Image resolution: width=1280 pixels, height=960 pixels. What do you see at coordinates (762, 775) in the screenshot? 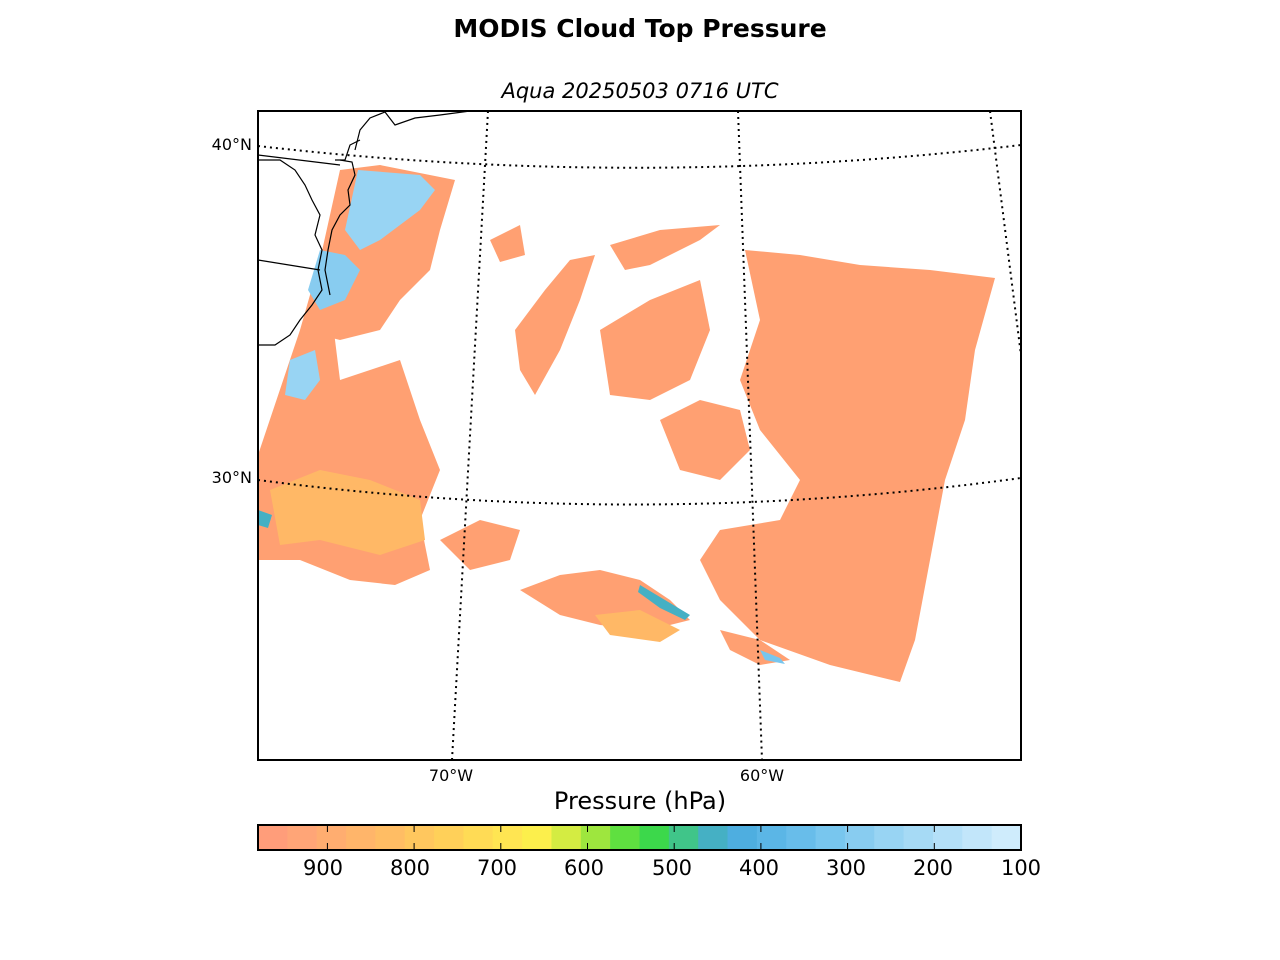
I see `lon-label-60w: 60°W` at bounding box center [762, 775].